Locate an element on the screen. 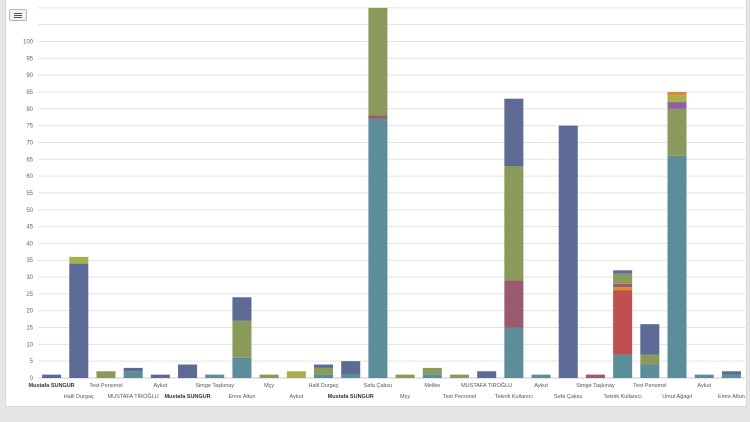 The width and height of the screenshot is (750, 422). y-tick-label: 20 is located at coordinates (29, 312).